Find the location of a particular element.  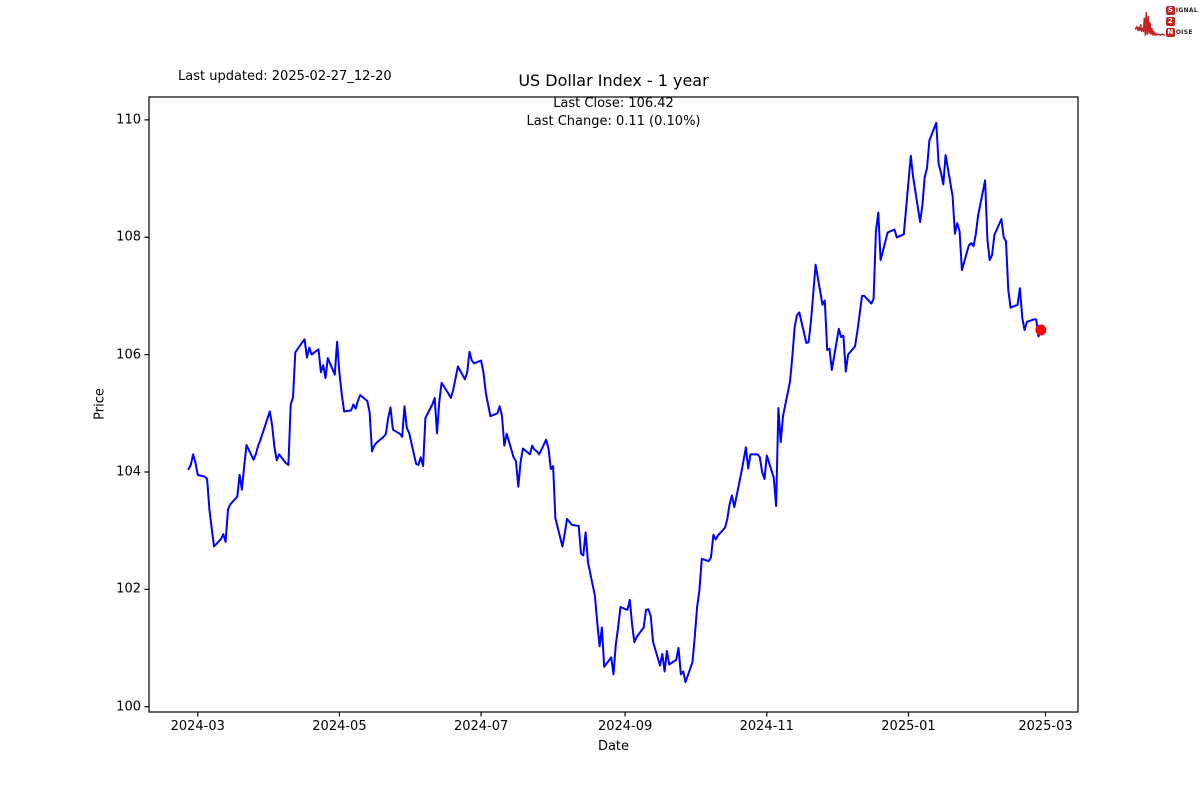

x-tick-label: 2024-03 is located at coordinates (197, 726).